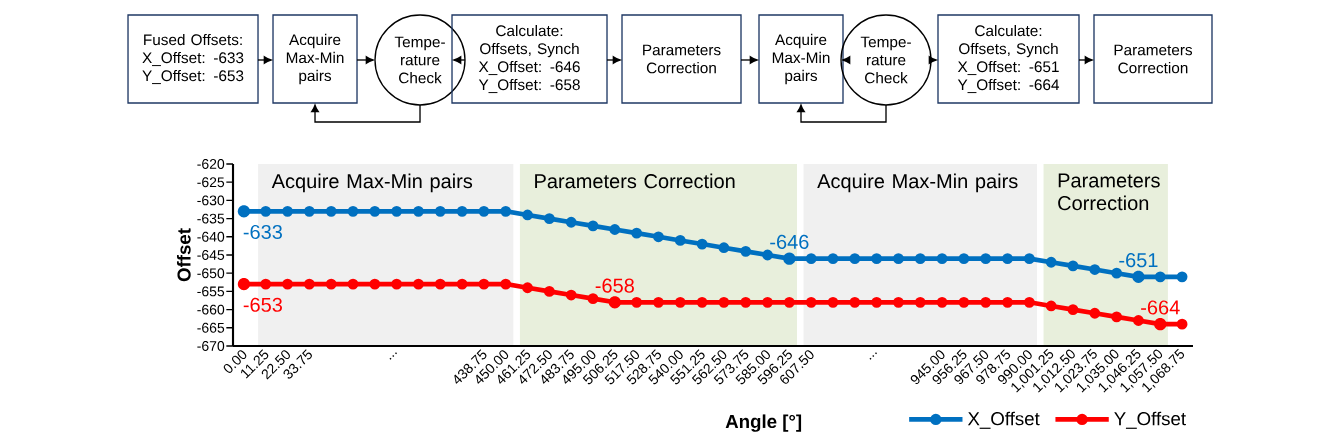 This screenshot has width=1329, height=442. Describe the element at coordinates (1138, 260) in the screenshot. I see `data-label: -651` at that location.